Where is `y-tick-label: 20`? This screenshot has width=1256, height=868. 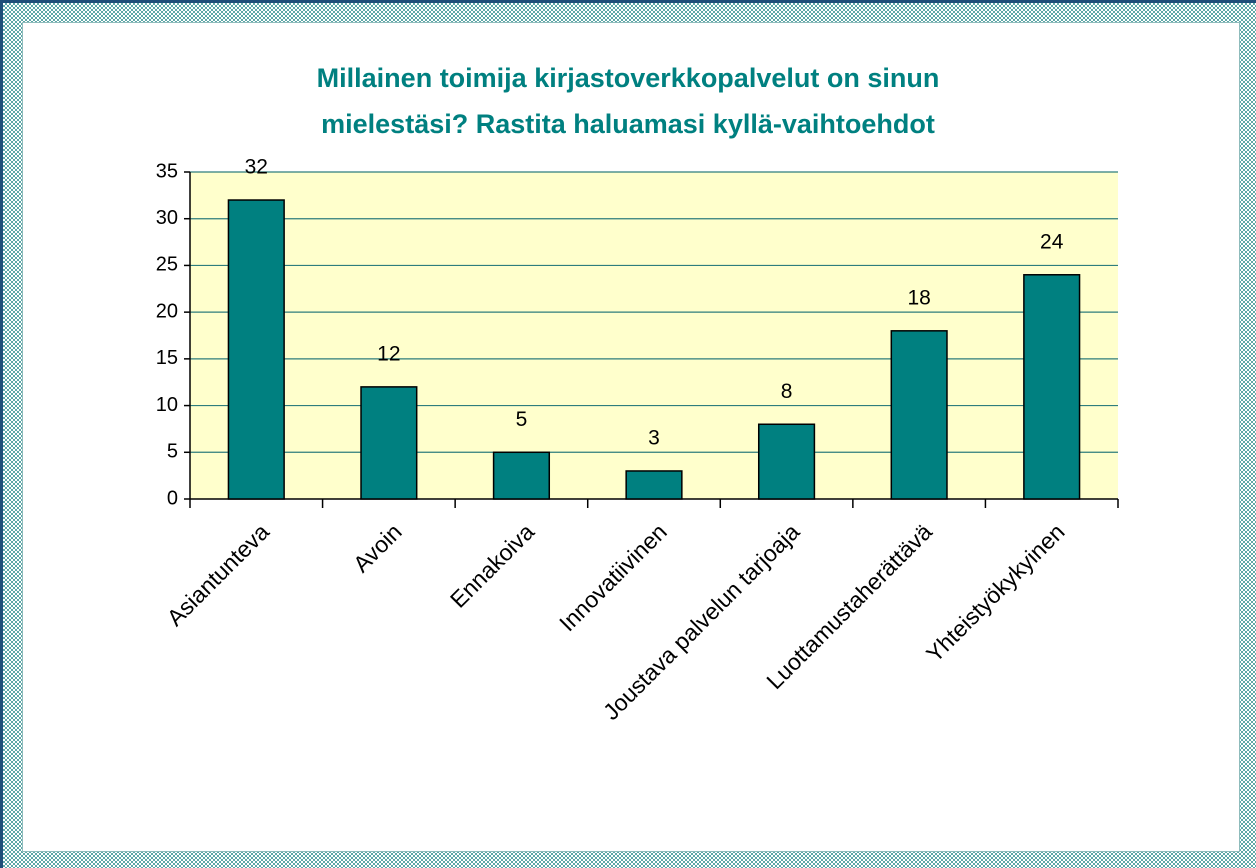 y-tick-label: 20 is located at coordinates (167, 311).